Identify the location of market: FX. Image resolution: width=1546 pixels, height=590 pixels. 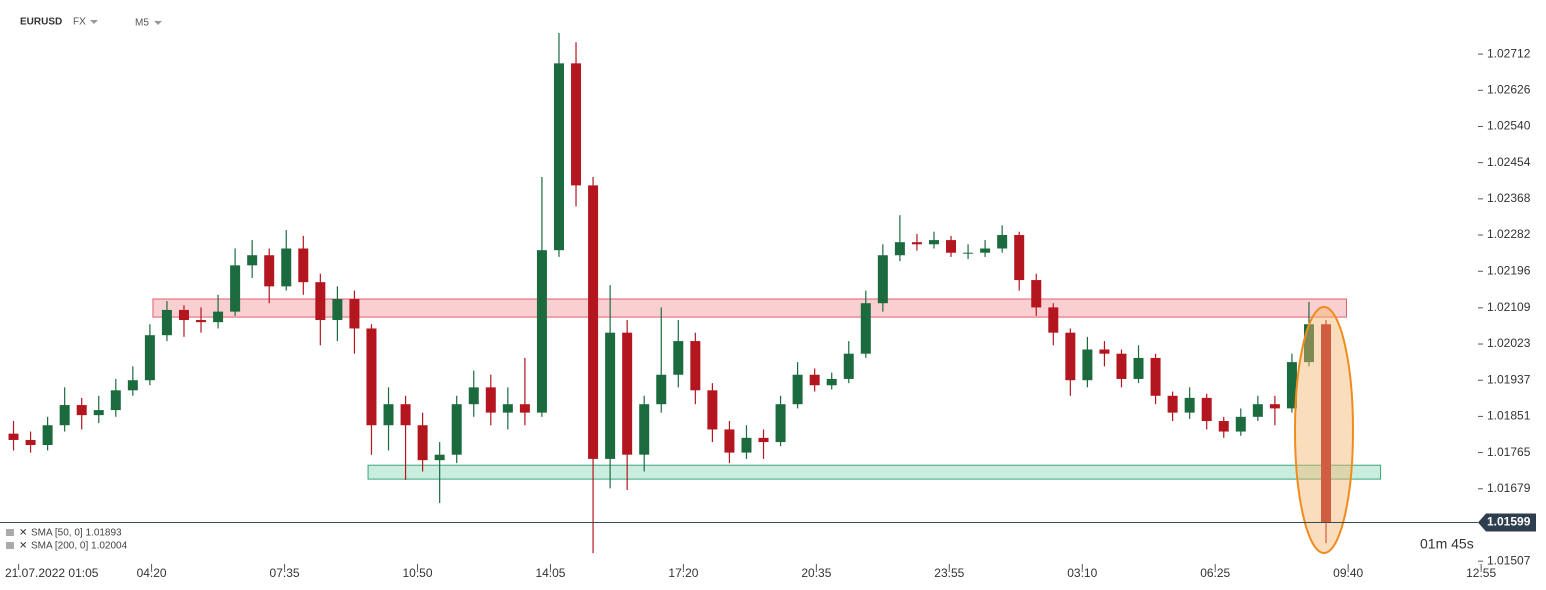
(79, 22).